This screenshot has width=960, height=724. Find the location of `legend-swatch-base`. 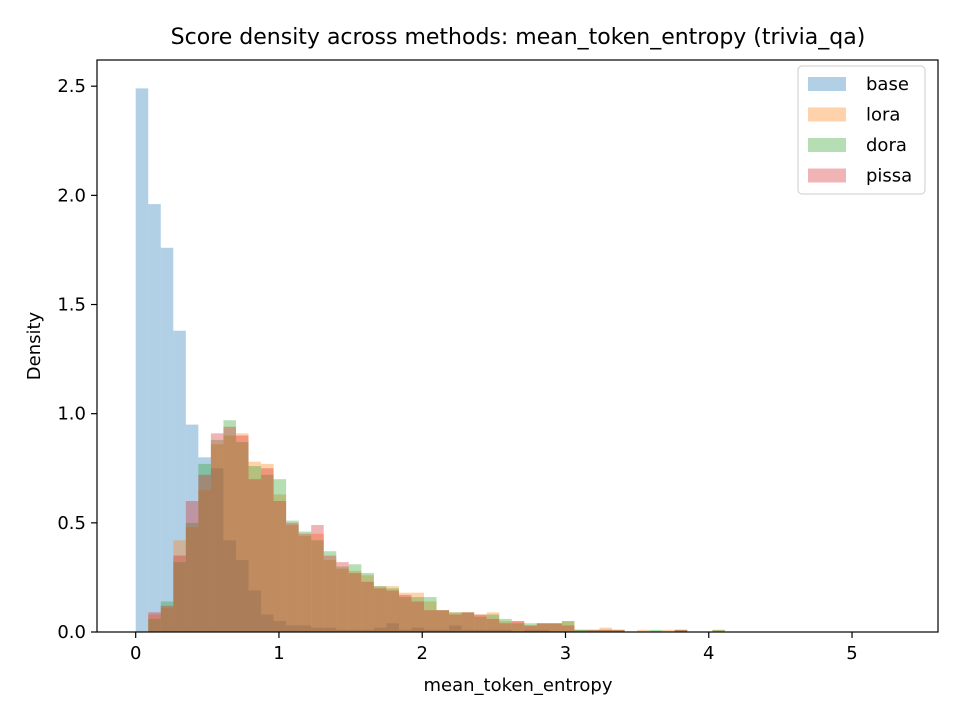

legend-swatch-base is located at coordinates (827, 84).